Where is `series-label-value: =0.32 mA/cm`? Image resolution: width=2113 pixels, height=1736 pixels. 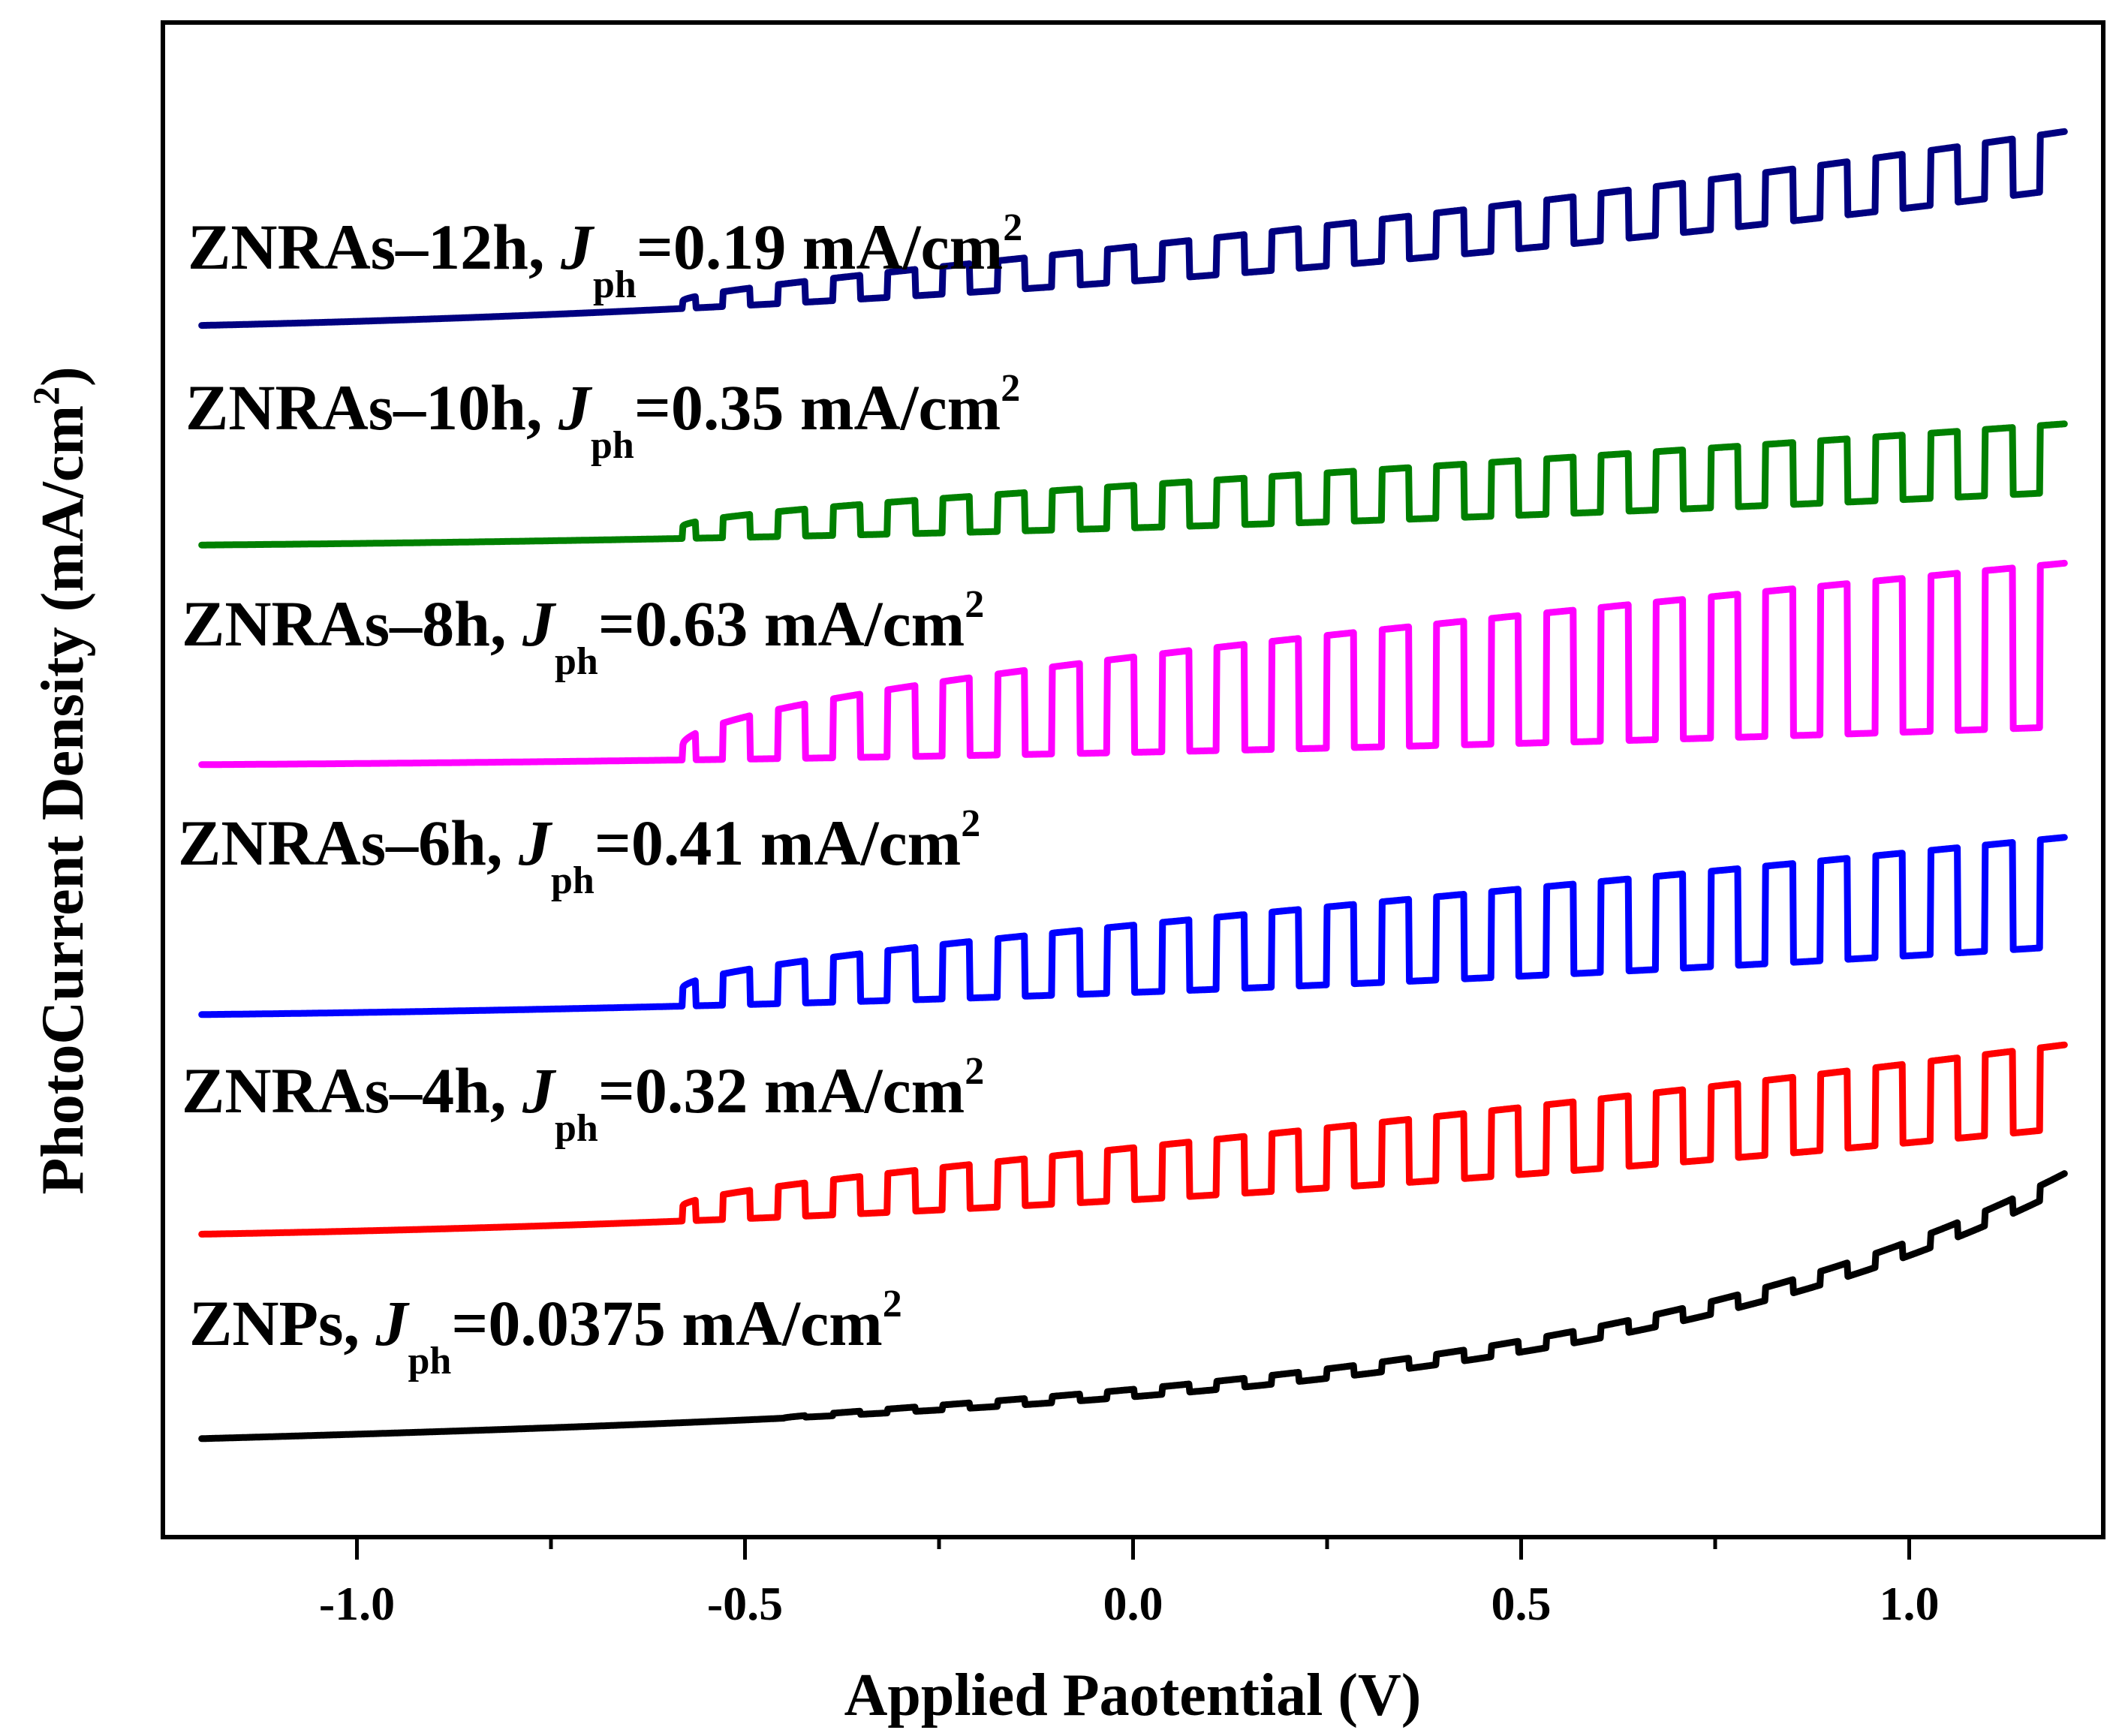 series-label-value: =0.32 mA/cm is located at coordinates (782, 1091).